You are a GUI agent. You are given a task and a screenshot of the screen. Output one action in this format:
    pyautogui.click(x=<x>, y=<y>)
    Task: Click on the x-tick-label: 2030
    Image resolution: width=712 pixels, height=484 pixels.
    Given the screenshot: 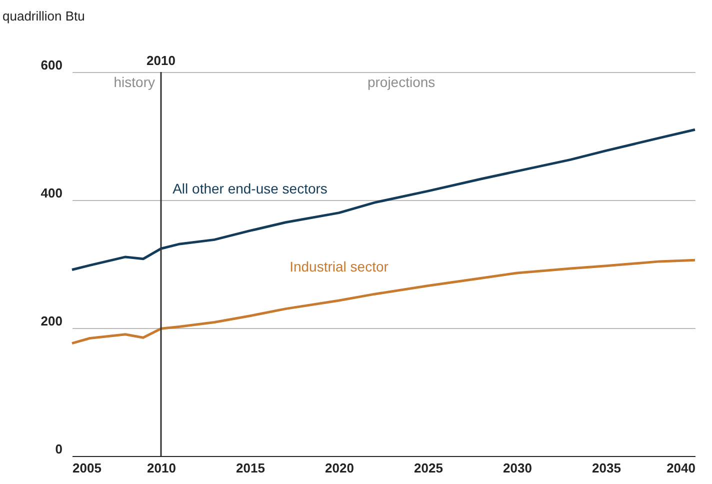 What is the action you would take?
    pyautogui.click(x=517, y=468)
    